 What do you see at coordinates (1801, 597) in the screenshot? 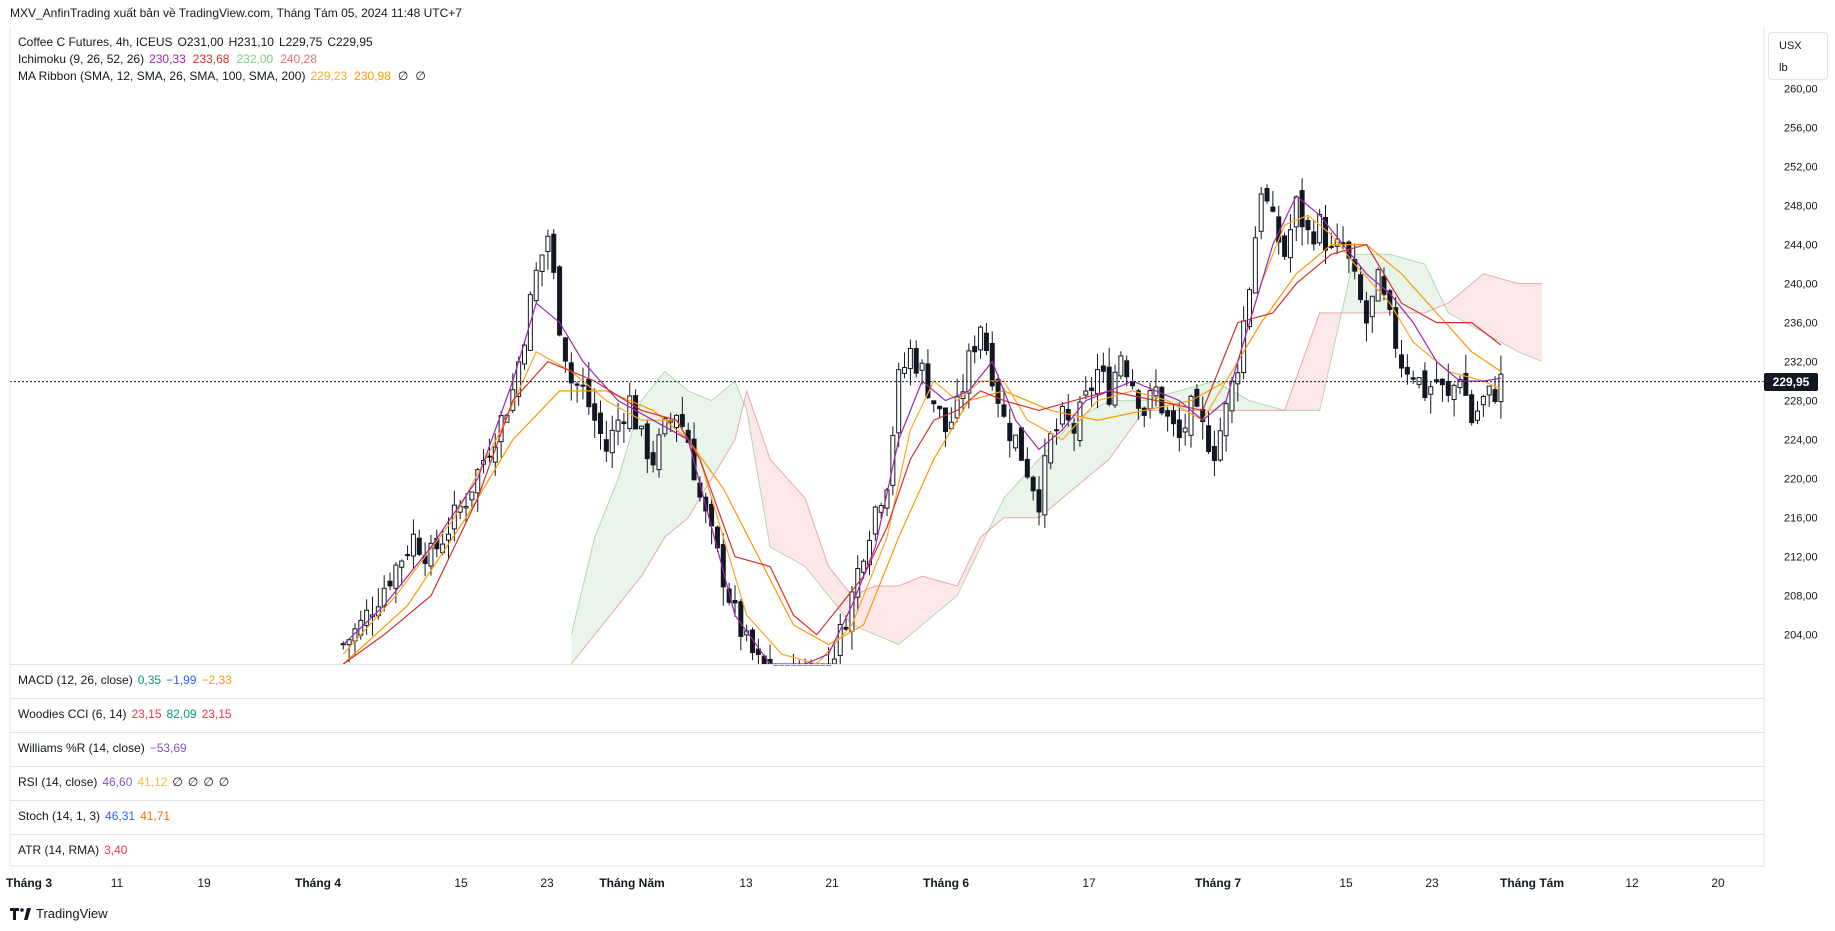
I see `price-axis-tick: 208,00` at bounding box center [1801, 597].